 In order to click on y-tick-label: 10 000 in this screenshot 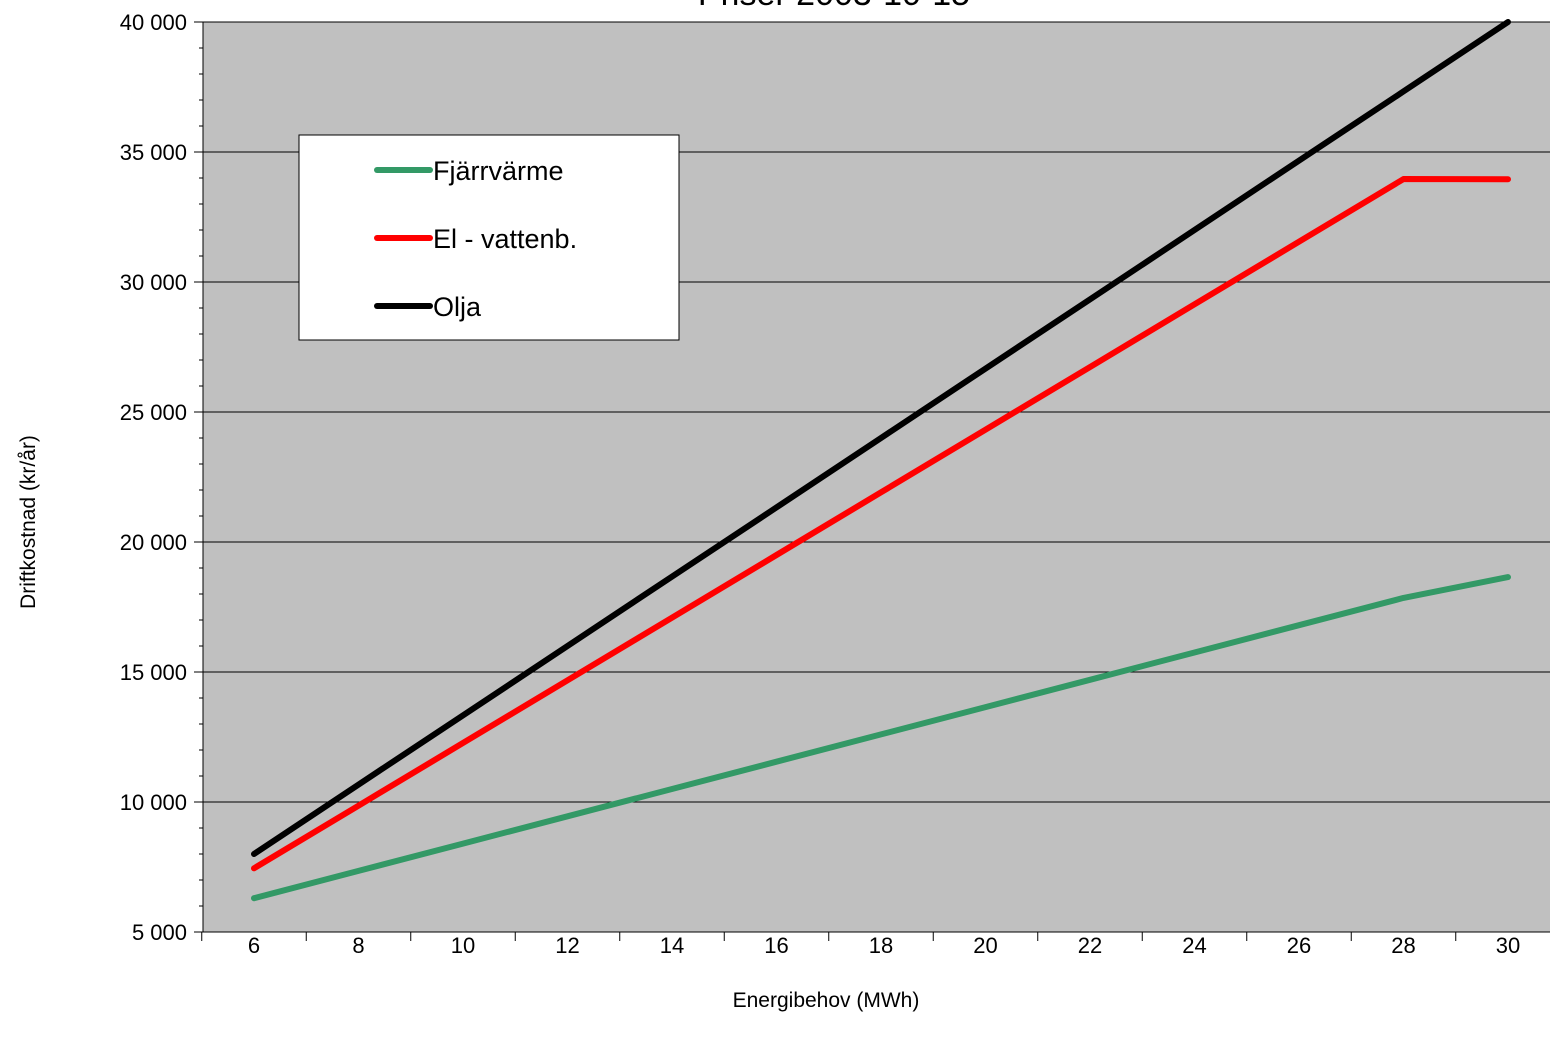, I will do `click(153, 802)`.